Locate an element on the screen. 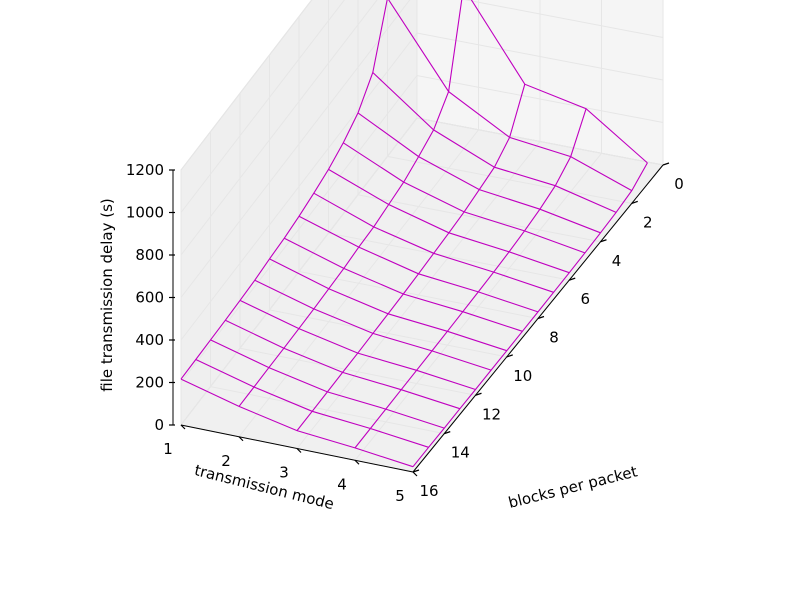 This screenshot has width=800, height=600. x-tick-label-2: 3 is located at coordinates (284, 473).